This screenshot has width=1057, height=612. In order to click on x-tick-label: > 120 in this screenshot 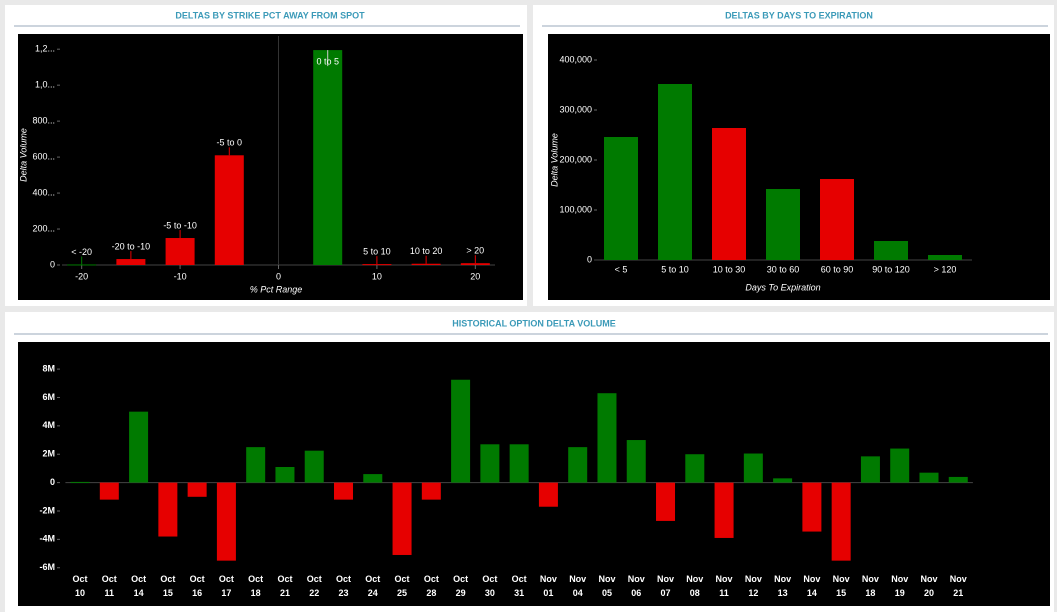, I will do `click(945, 269)`.